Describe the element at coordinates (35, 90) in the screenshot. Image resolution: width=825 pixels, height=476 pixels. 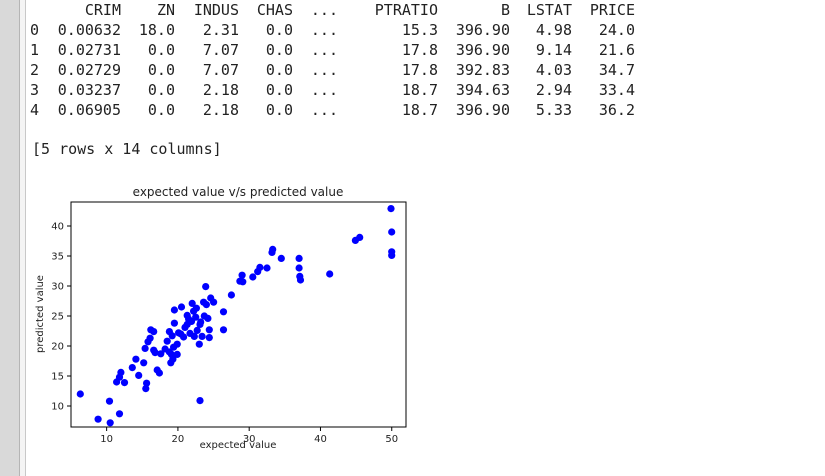
I see `row-index: 3` at that location.